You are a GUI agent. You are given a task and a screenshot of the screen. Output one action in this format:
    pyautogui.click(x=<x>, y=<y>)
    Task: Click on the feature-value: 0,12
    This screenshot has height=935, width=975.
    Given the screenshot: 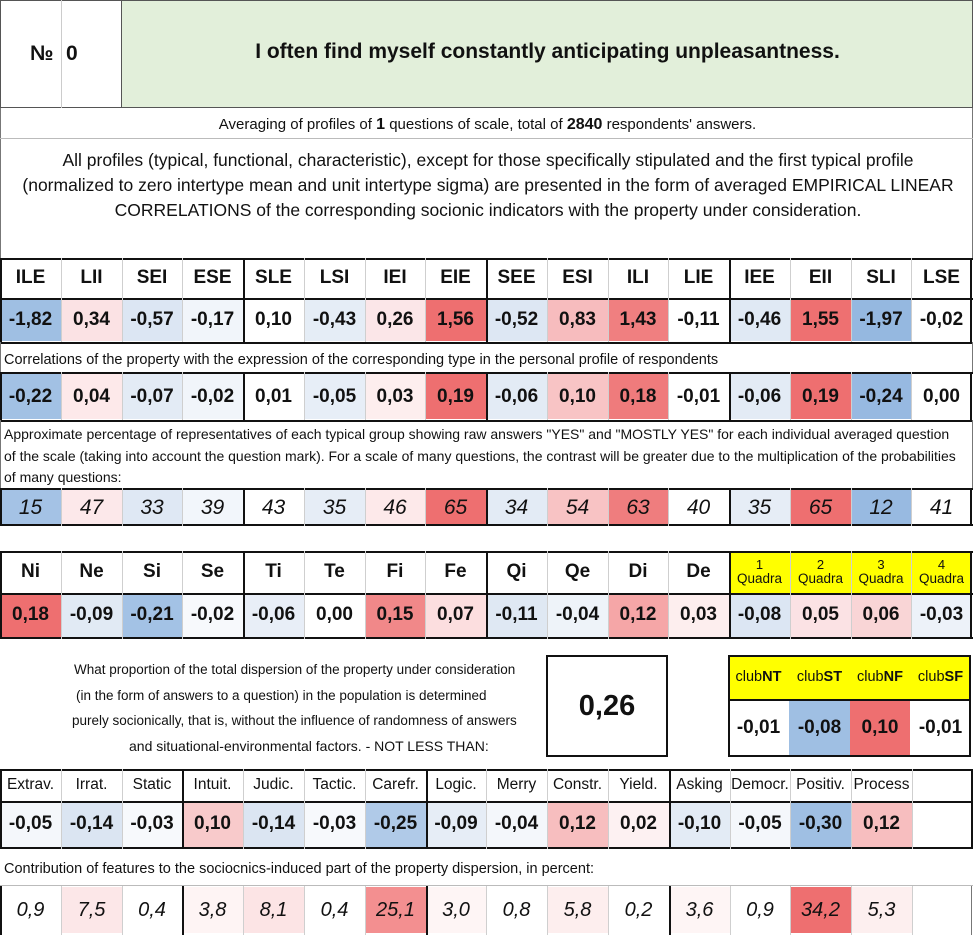 What is the action you would take?
    pyautogui.click(x=881, y=824)
    